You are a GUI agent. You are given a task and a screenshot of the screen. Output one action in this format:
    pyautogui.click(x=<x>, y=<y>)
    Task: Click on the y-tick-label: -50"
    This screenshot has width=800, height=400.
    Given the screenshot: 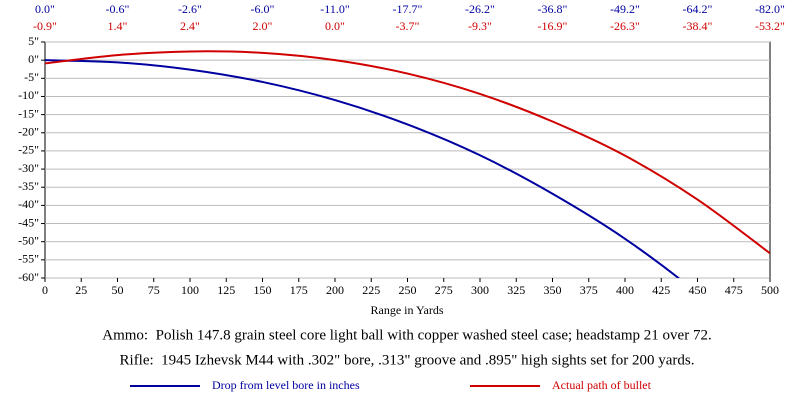 What is the action you would take?
    pyautogui.click(x=28, y=240)
    